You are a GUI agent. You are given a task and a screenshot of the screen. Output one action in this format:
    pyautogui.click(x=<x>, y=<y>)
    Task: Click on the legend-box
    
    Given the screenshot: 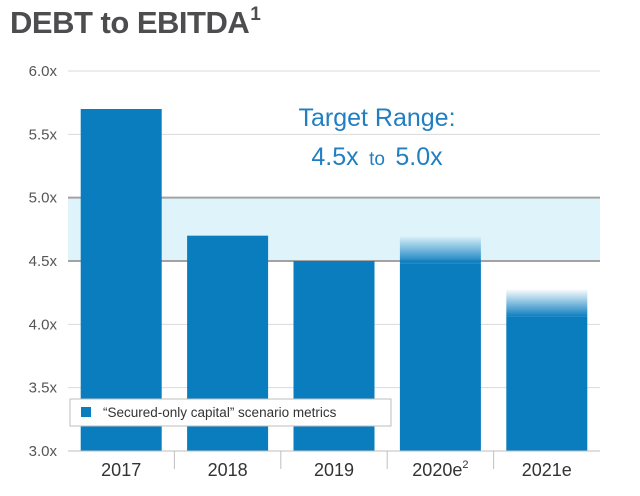 What is the action you would take?
    pyautogui.click(x=230, y=412)
    